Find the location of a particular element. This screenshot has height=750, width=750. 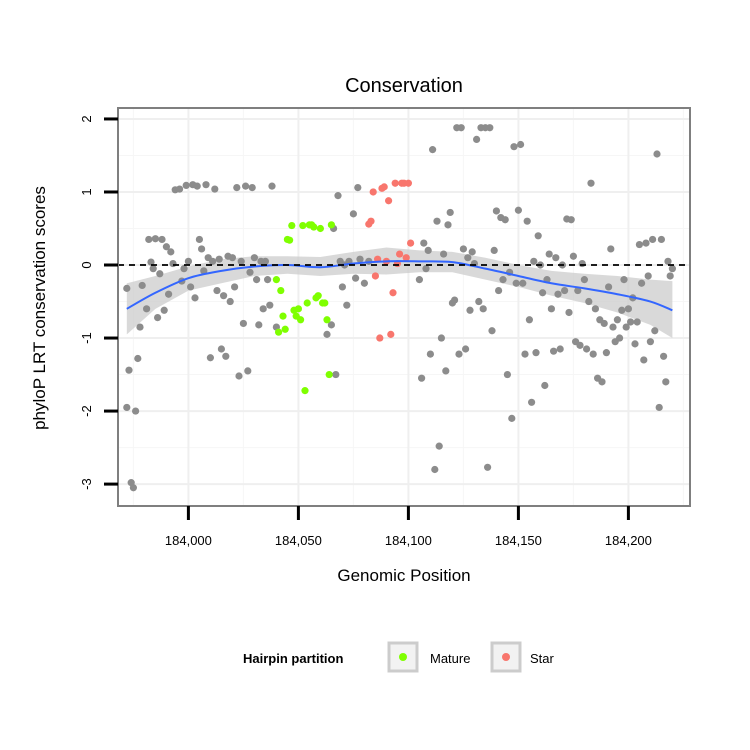

legend-label-mature: Mature is located at coordinates (450, 658).